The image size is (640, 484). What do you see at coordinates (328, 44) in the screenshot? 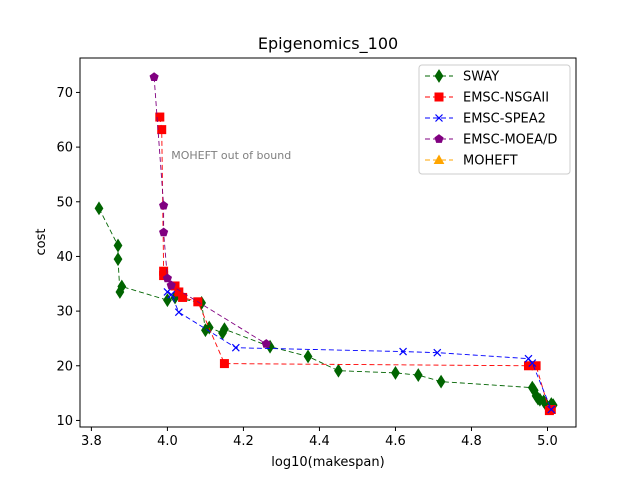
I see `chart-title: Epigenomics_100` at bounding box center [328, 44].